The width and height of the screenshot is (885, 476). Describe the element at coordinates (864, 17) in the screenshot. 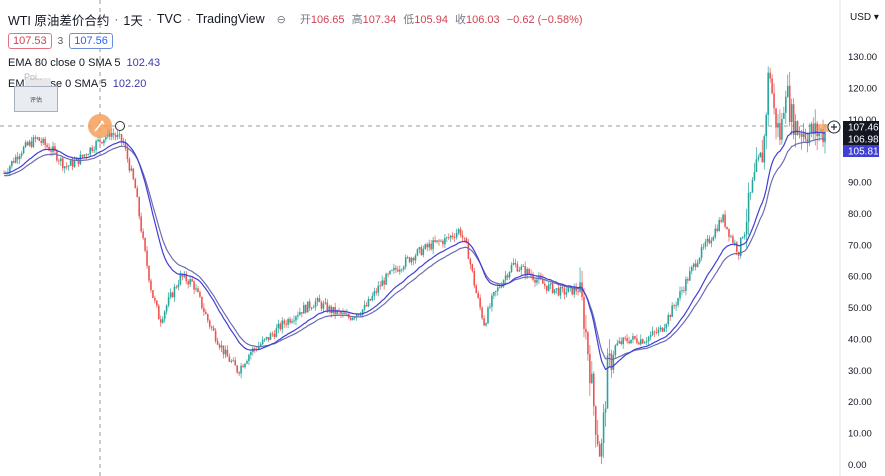

I see `currency-selector: USD ▾` at that location.